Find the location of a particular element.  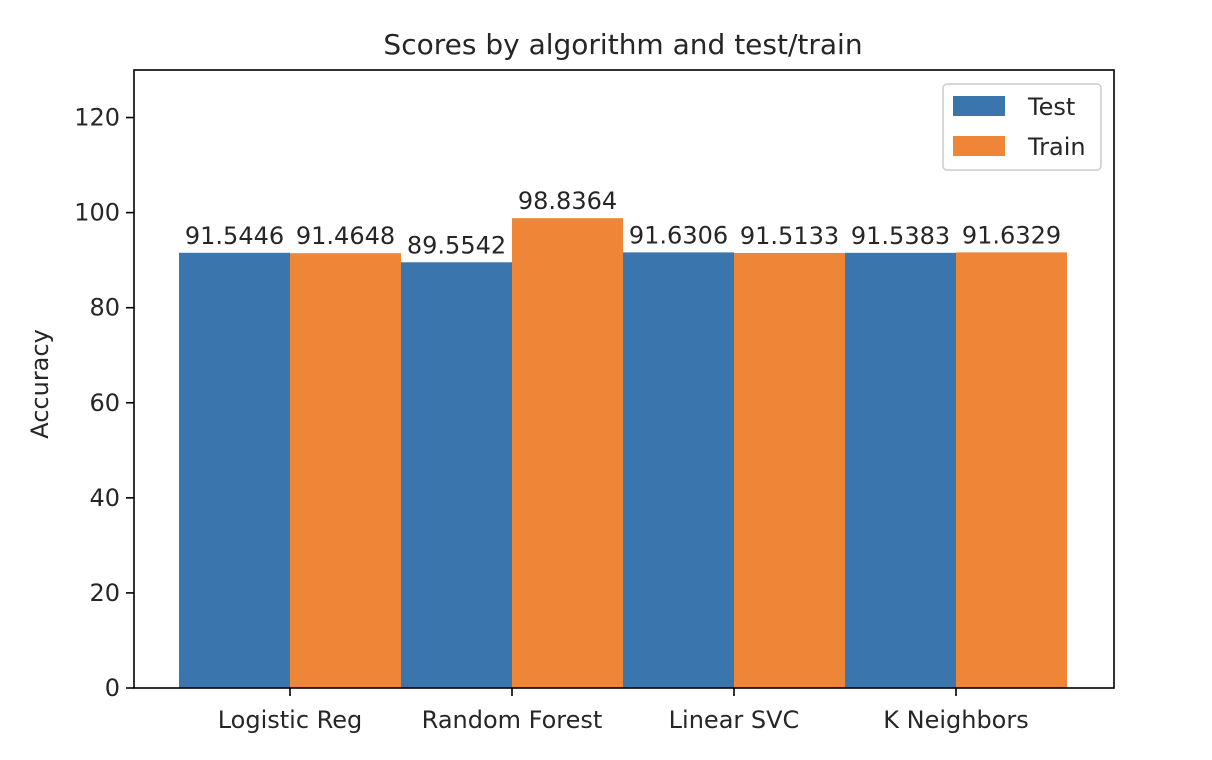

x-tick-label: K Neighbors is located at coordinates (956, 720).